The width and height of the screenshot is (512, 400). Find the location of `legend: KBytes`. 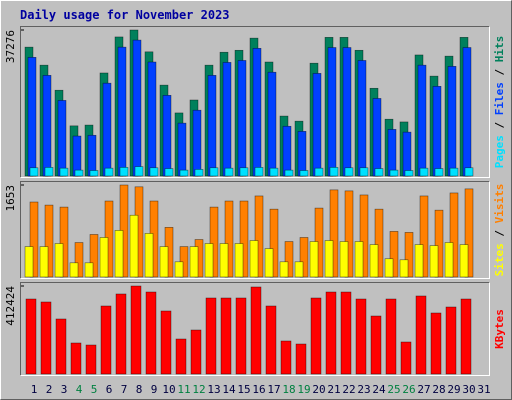

legend: KBytes is located at coordinates (499, 329).